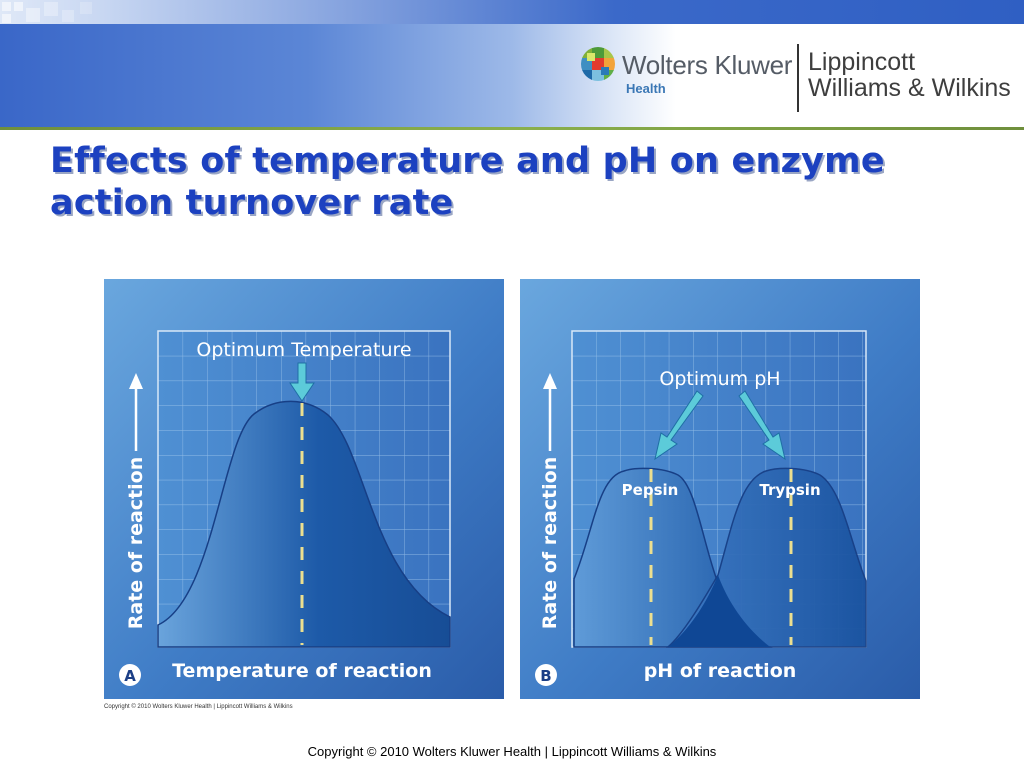  I want to click on panel-b-letter: B, so click(545, 676).